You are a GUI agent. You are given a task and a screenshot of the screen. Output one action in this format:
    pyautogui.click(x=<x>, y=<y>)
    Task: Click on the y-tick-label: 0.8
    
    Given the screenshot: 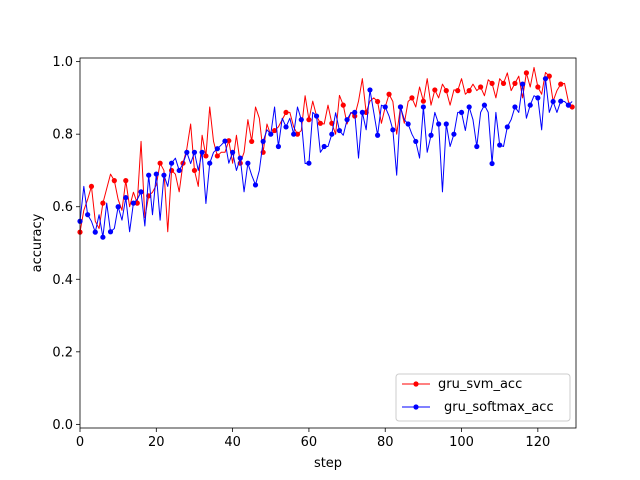 What is the action you would take?
    pyautogui.click(x=62, y=135)
    